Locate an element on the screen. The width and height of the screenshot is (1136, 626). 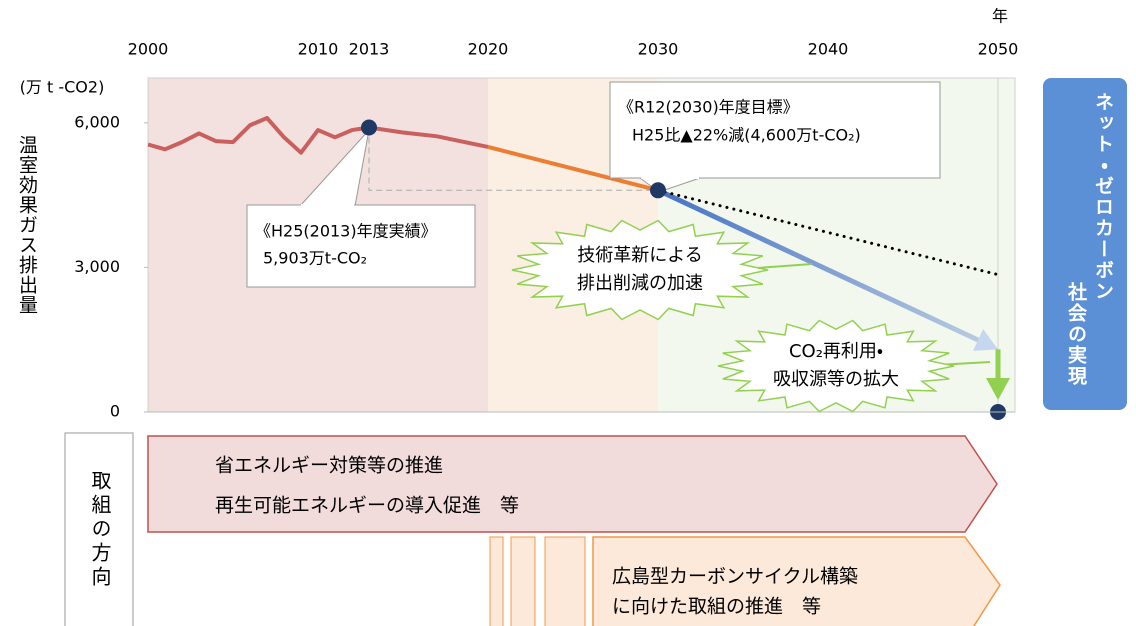
heading-text: 取組の方向 is located at coordinates (100, 530).